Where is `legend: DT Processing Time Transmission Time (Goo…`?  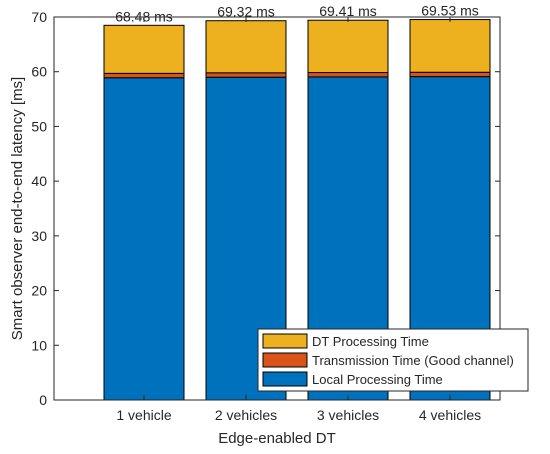
legend: DT Processing Time Transmission Time (Goo… is located at coordinates (393, 360).